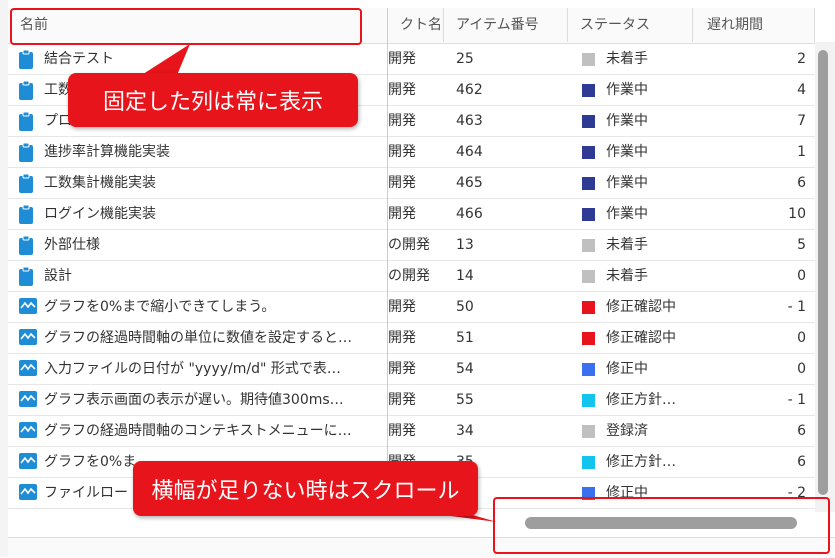 This screenshot has width=835, height=558. I want to click on item-name: 結合テスト, so click(79, 59).